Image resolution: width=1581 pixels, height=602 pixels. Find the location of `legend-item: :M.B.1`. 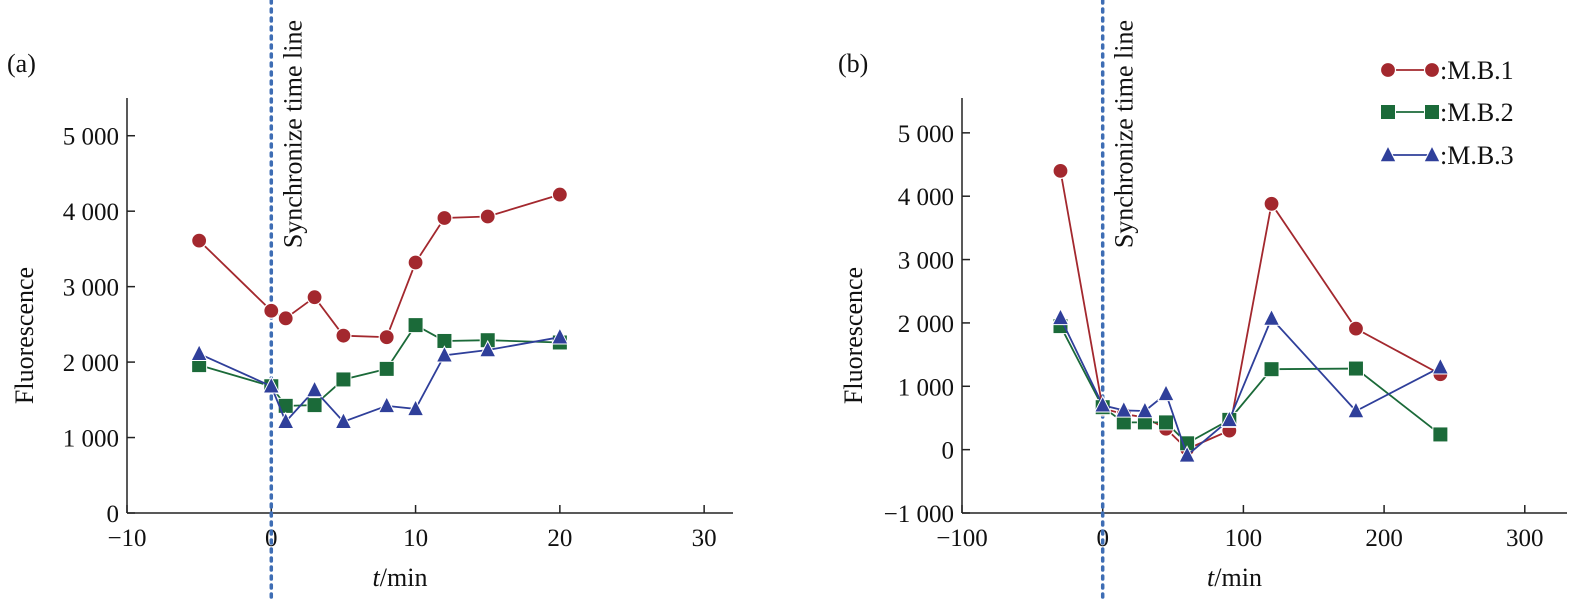

legend-item: :M.B.1 is located at coordinates (1446, 70).